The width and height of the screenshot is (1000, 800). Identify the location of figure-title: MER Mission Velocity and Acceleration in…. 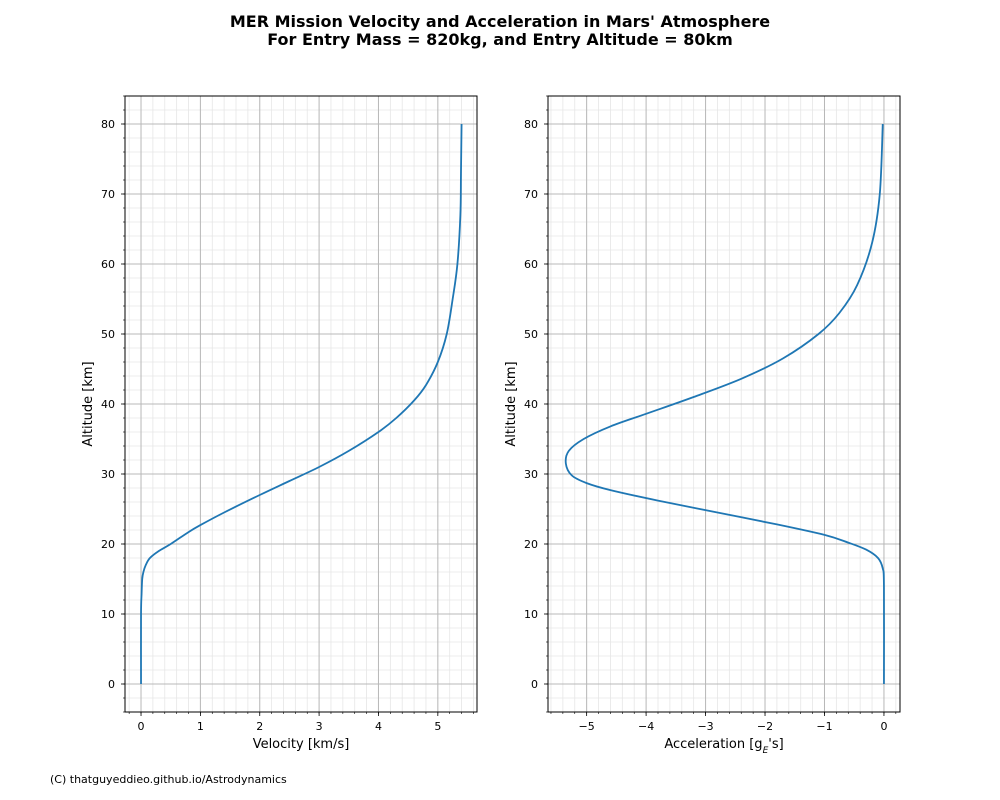
(500, 31).